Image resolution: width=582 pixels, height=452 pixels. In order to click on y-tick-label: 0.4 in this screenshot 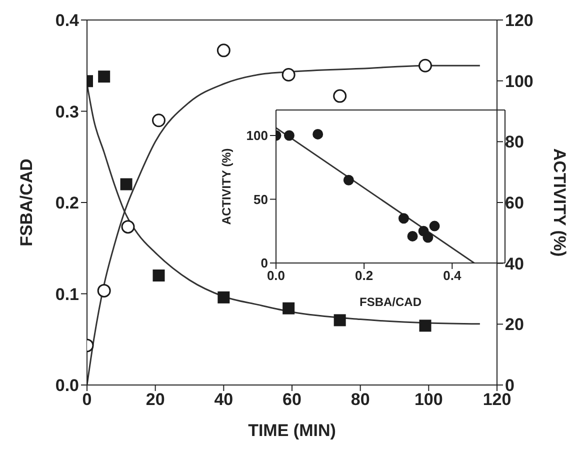, I will do `click(67, 20)`.